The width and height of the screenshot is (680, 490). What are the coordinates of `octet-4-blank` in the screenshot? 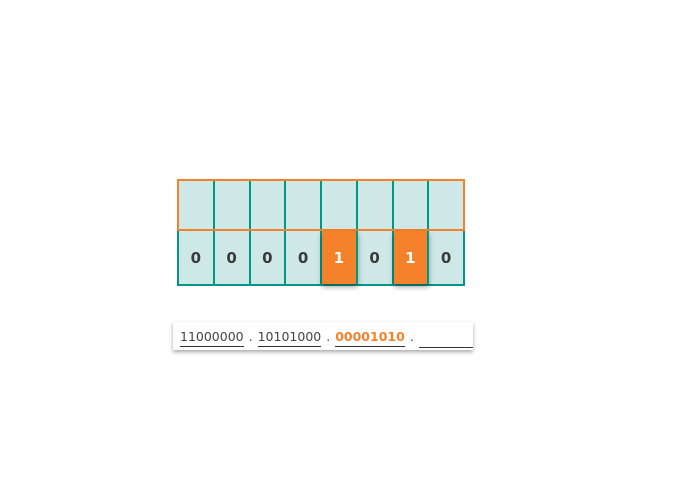 It's located at (445, 338).